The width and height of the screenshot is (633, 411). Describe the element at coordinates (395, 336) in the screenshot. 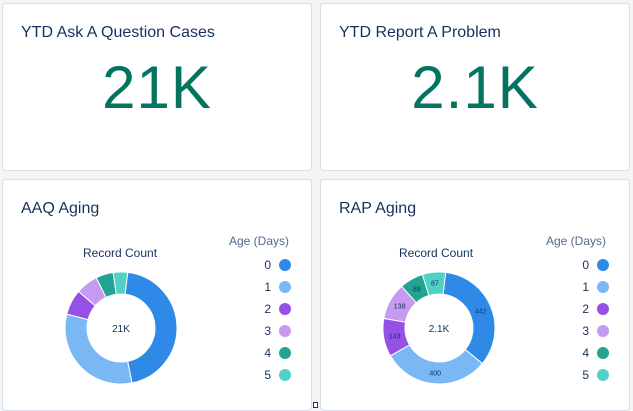

I see `segment-data-label: 143` at that location.